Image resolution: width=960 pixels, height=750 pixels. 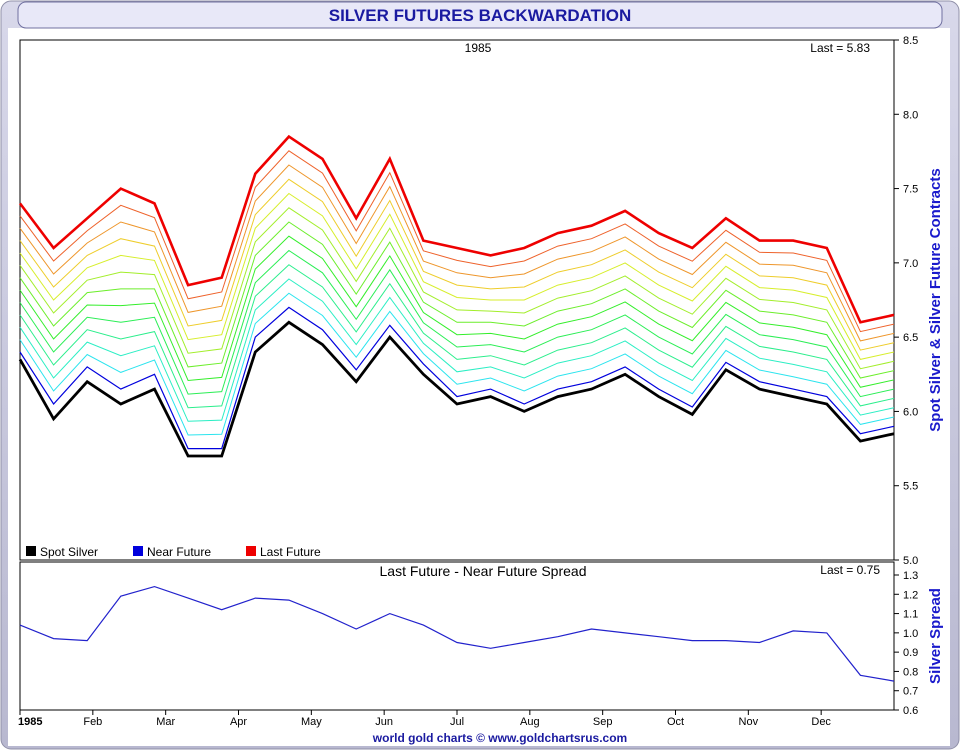 What do you see at coordinates (910, 711) in the screenshot?
I see `spread-y-tick-label: 0.6` at bounding box center [910, 711].